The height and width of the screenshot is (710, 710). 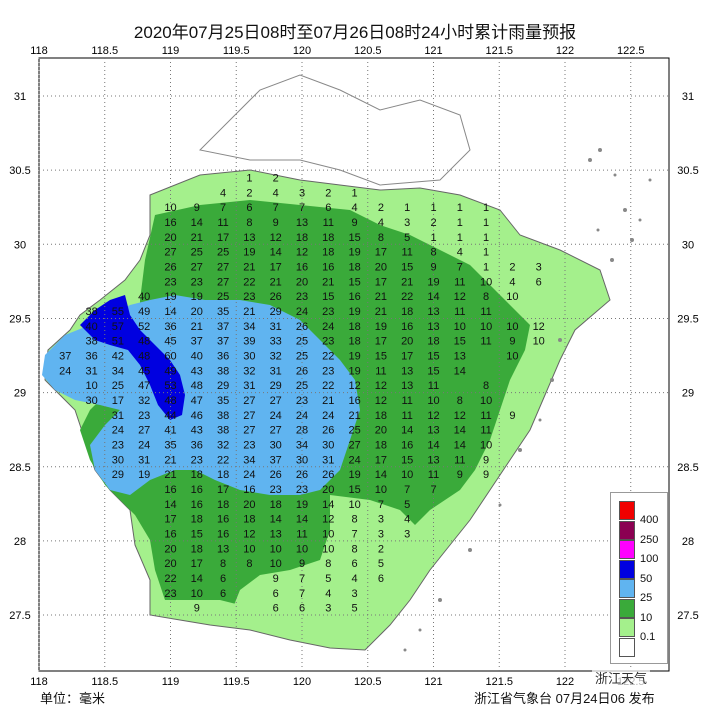 What do you see at coordinates (223, 371) in the screenshot?
I see `rainfall-value: 38` at bounding box center [223, 371].